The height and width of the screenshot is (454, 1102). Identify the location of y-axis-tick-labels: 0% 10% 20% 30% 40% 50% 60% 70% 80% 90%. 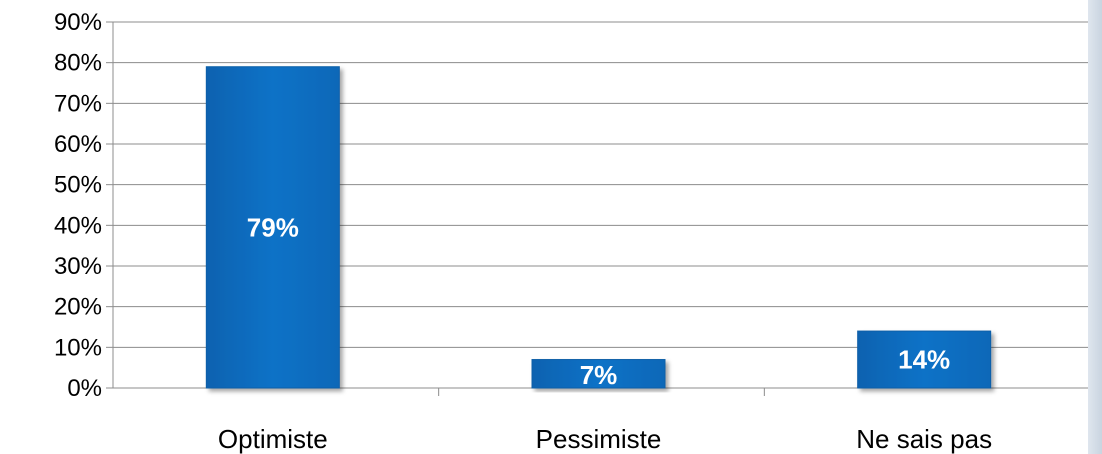
(78, 205).